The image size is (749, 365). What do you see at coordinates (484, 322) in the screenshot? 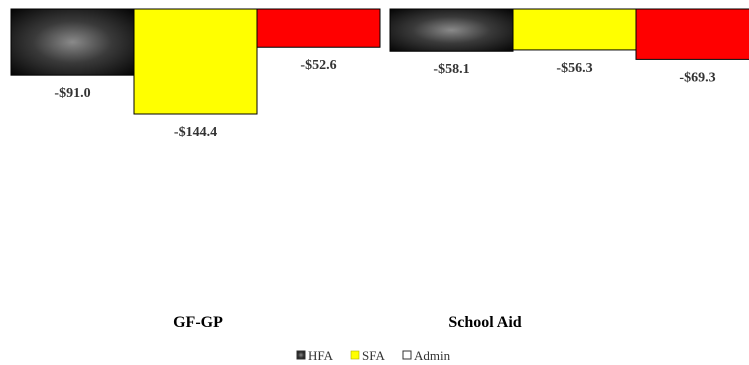
I see `category-label-1: School Aid` at bounding box center [484, 322].